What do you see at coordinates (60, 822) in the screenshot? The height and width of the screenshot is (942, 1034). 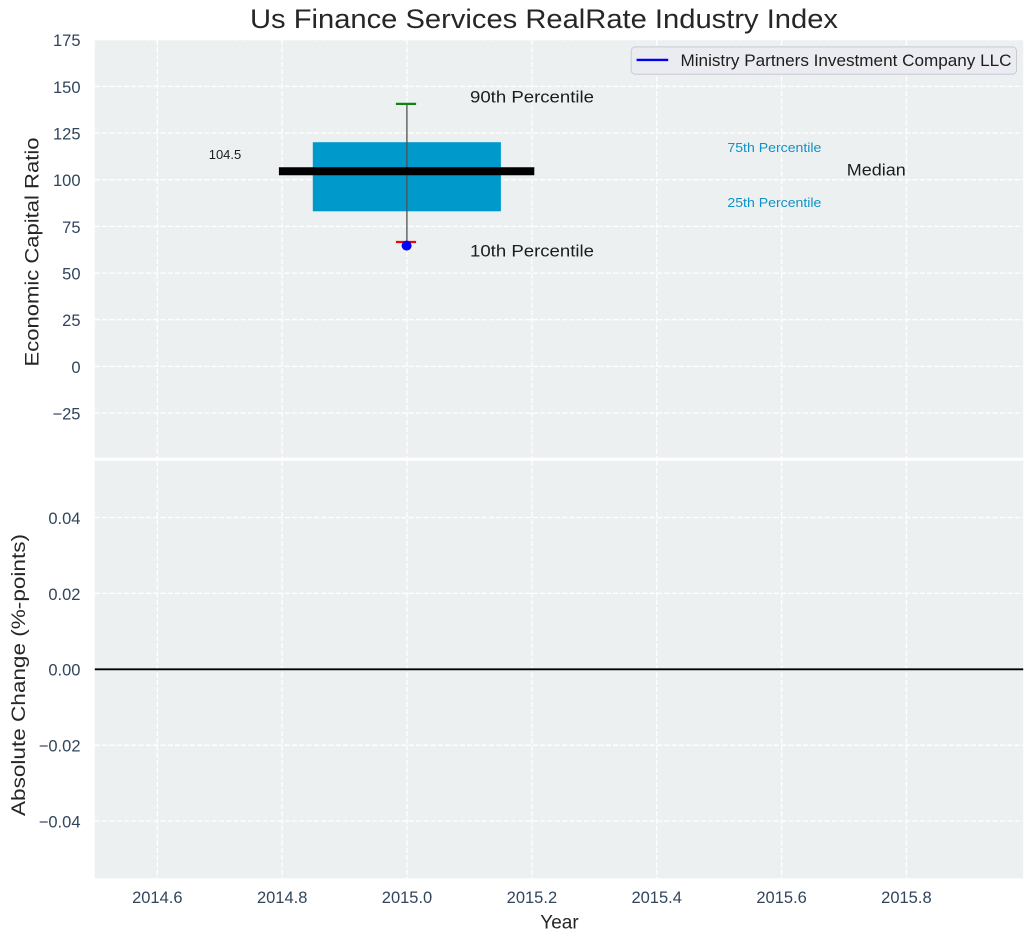 I see `svg-text: −0.04` at bounding box center [60, 822].